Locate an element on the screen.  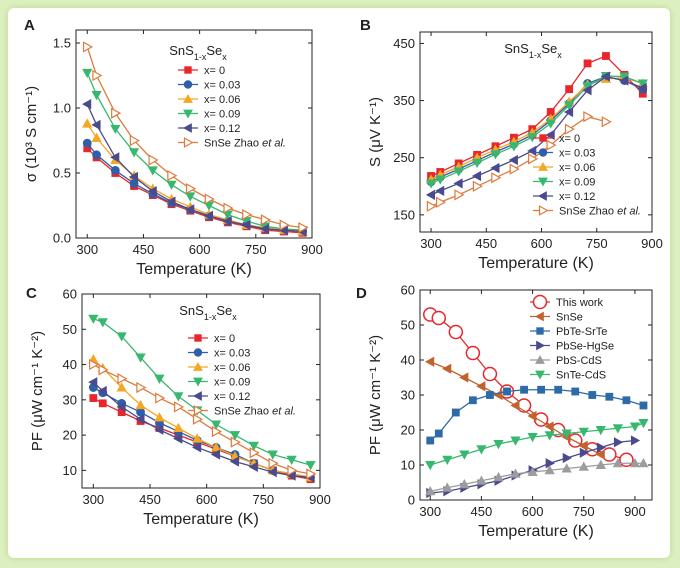
panel-label: A is located at coordinates (29, 25).